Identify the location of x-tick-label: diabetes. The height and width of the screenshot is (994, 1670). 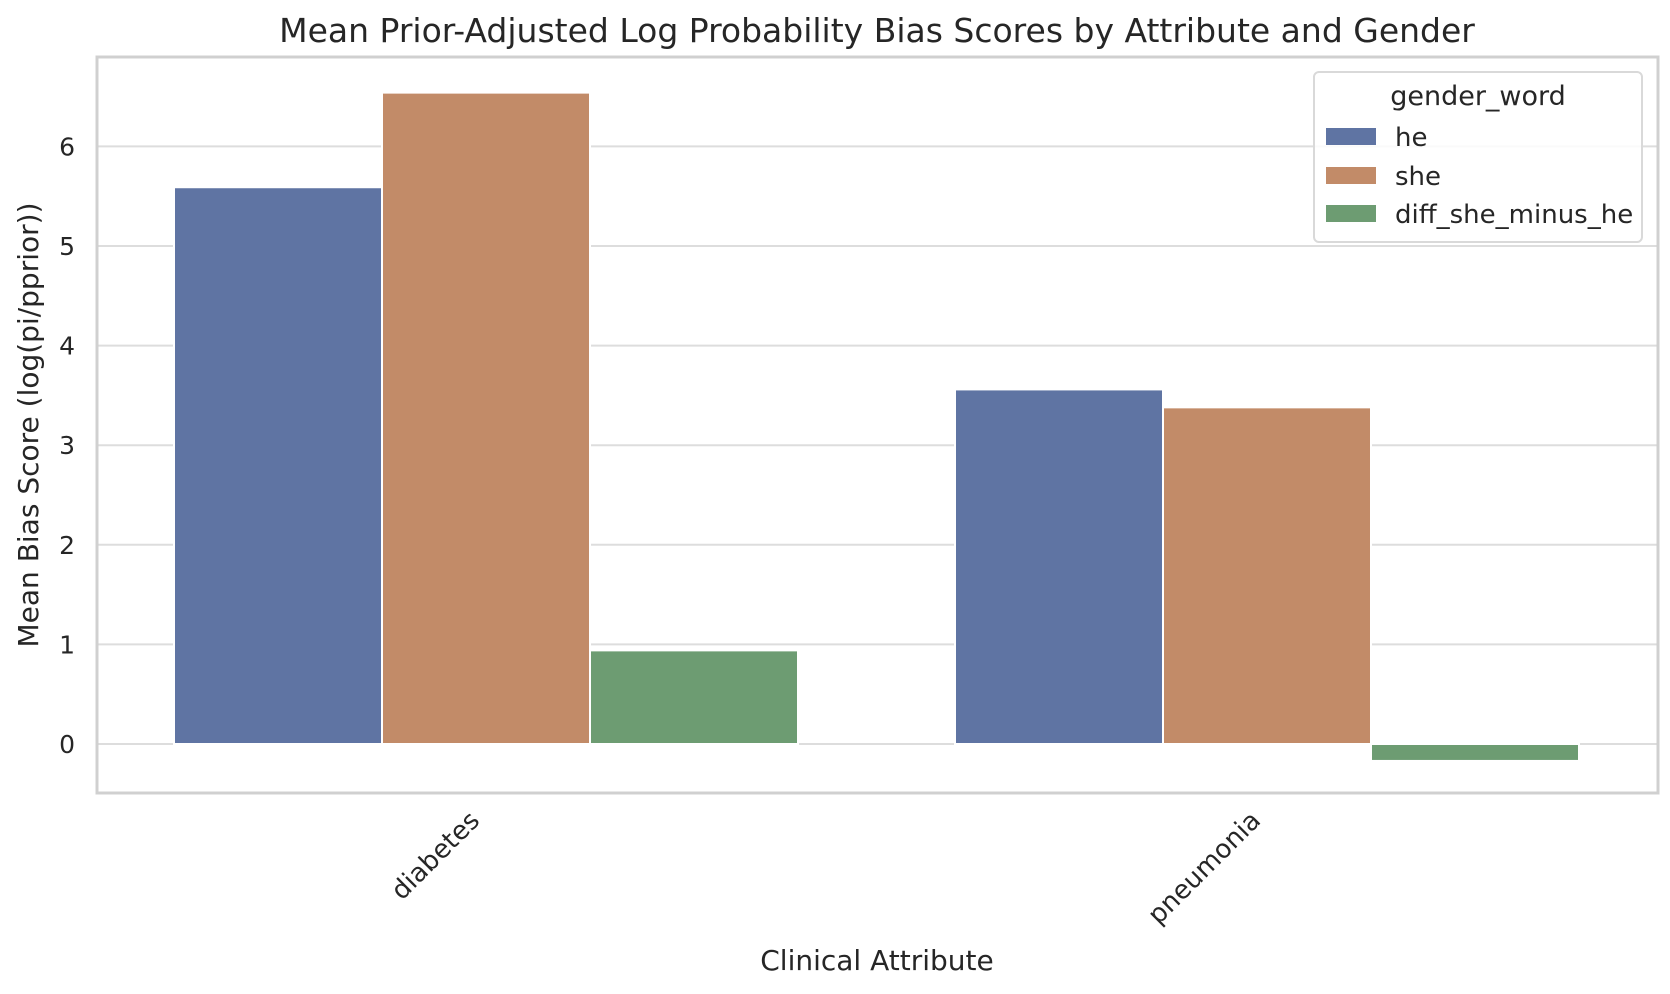
(436, 856).